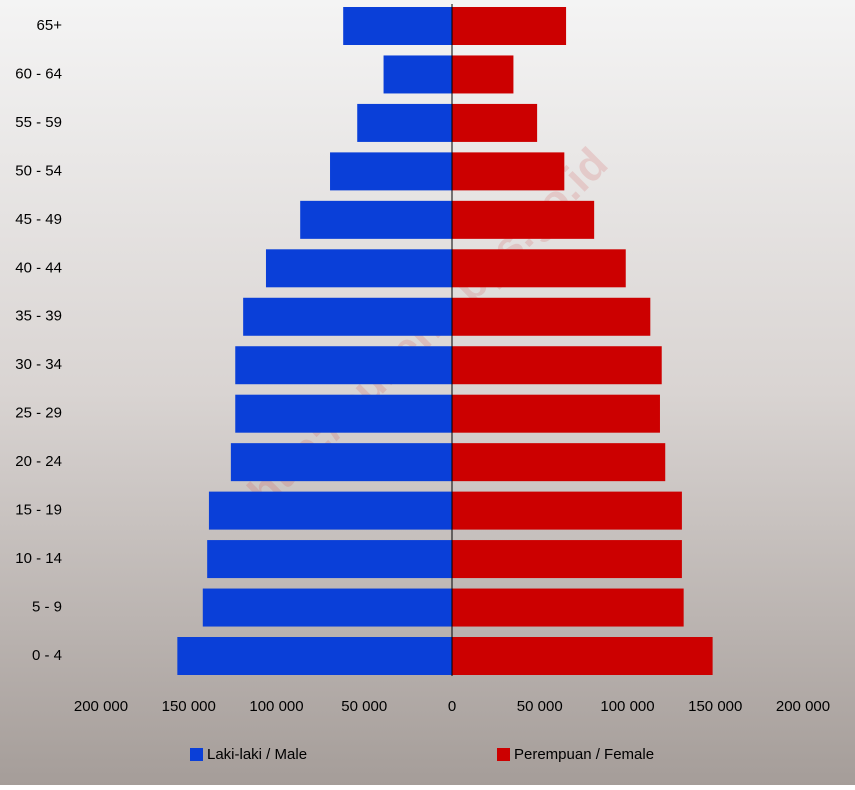  What do you see at coordinates (38, 122) in the screenshot?
I see `y-tick-label: 55 - 59` at bounding box center [38, 122].